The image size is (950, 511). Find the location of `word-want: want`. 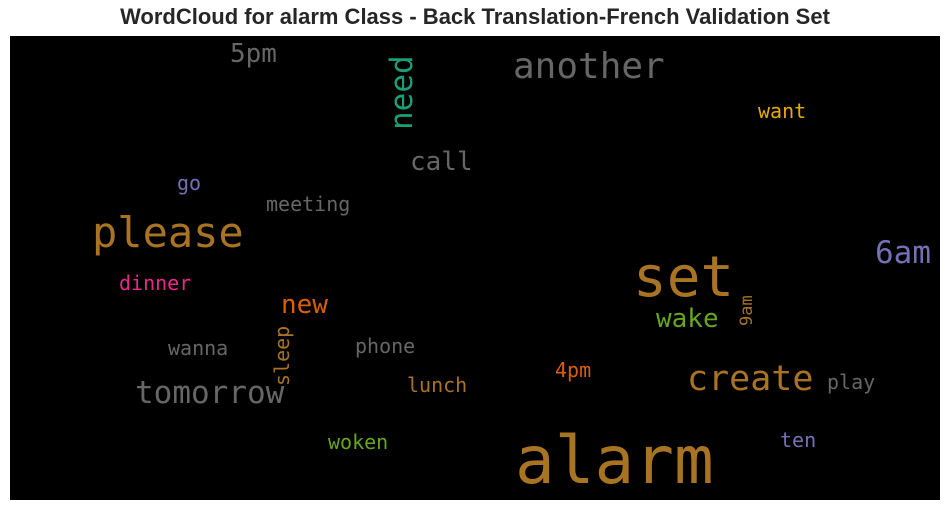

word-want: want is located at coordinates (782, 111).